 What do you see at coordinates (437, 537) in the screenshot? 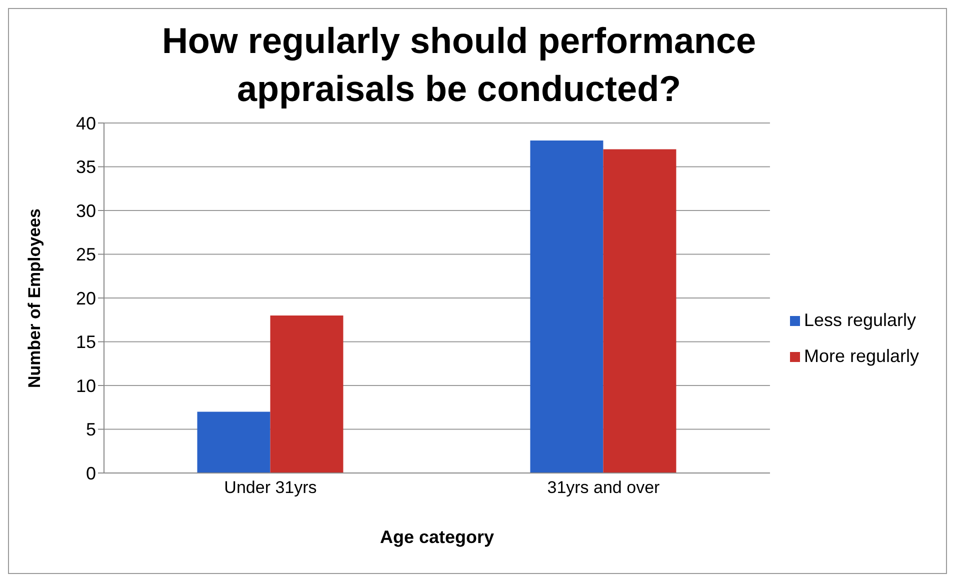
I see `x-axis-title: Age category` at bounding box center [437, 537].